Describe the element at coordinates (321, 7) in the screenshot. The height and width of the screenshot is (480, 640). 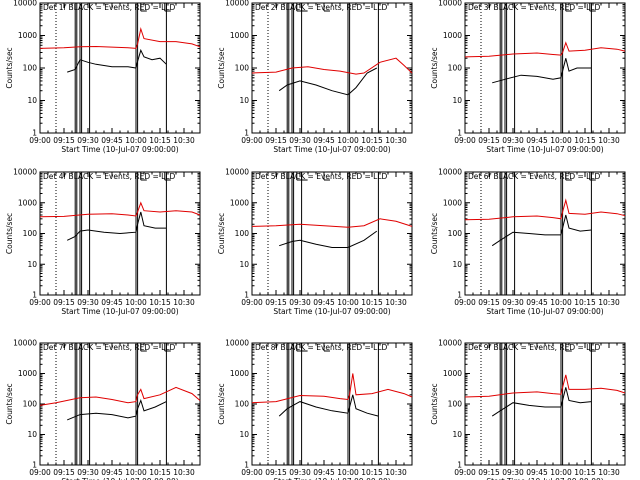
I see `panel-title: Det 2f BLACK = Events, RED = LLD` at that location.